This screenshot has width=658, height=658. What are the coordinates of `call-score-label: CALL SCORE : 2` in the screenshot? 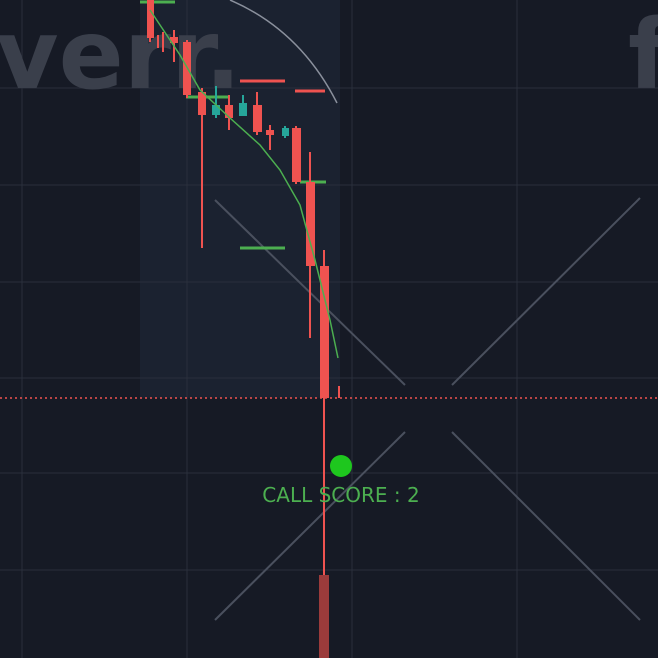 It's located at (340, 495).